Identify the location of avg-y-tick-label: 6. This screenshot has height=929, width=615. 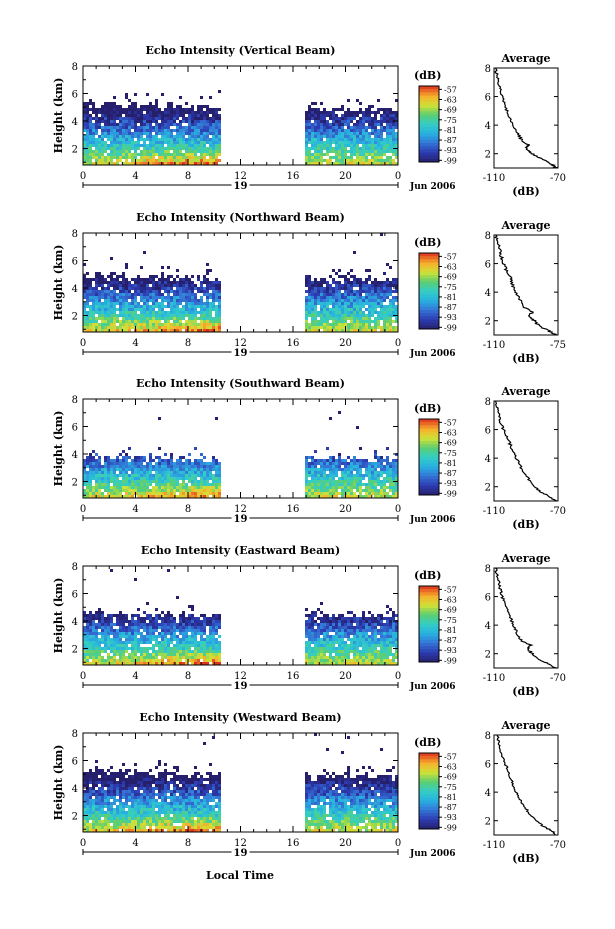
(488, 598).